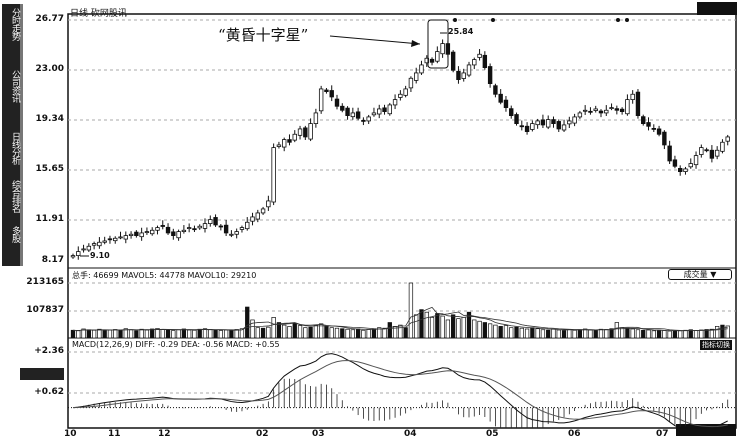  I want to click on sidebar-tab-intraday: 分时走势, so click(15, 24).